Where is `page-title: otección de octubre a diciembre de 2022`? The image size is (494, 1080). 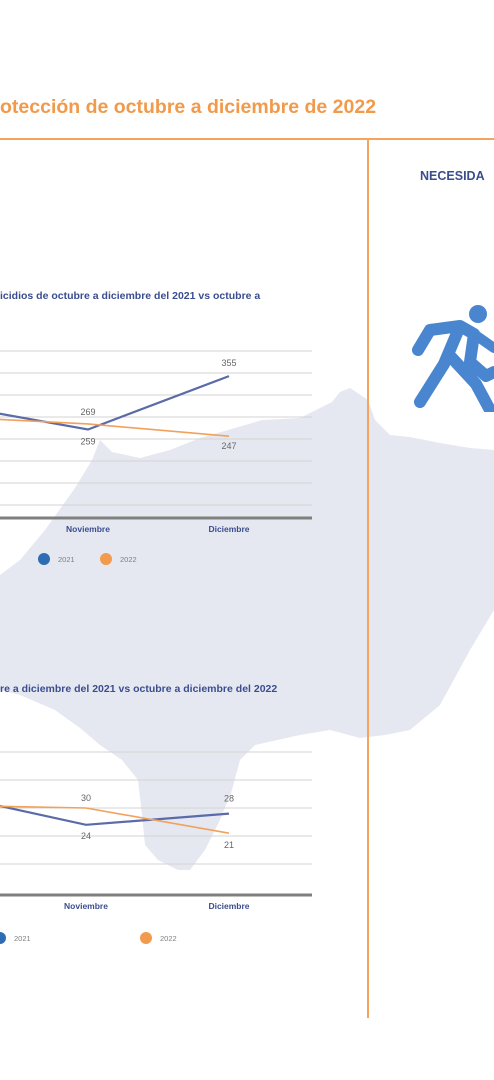 page-title: otección de octubre a diciembre de 2022 is located at coordinates (188, 107).